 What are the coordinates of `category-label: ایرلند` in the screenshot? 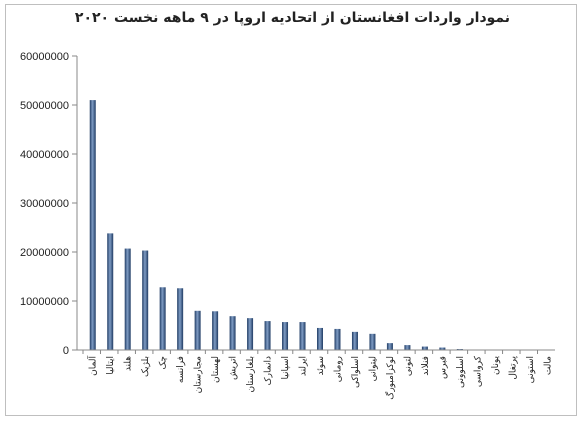 It's located at (304, 366).